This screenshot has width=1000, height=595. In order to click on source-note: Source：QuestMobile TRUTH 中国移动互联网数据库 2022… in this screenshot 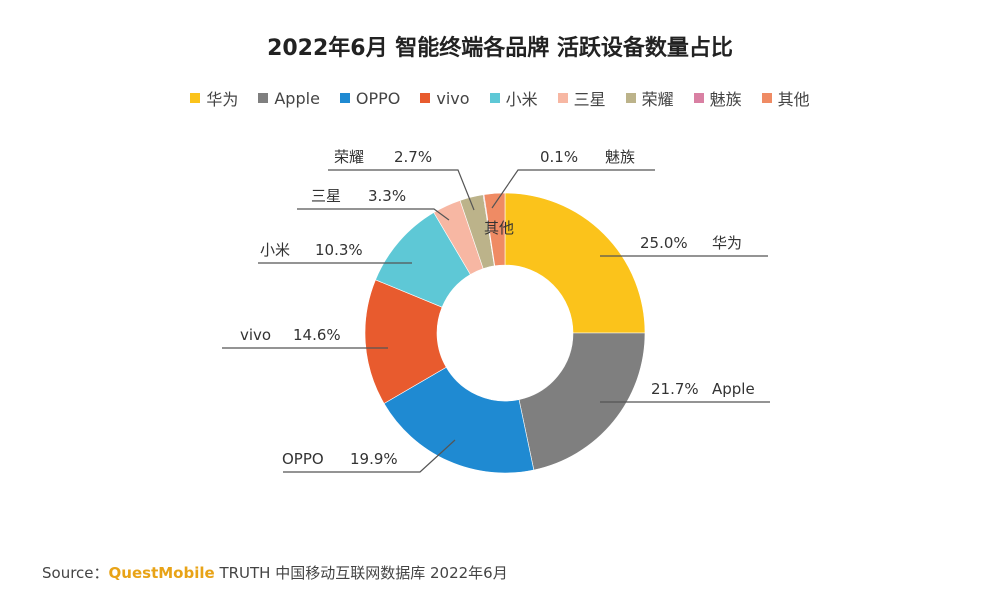, I will do `click(275, 572)`.